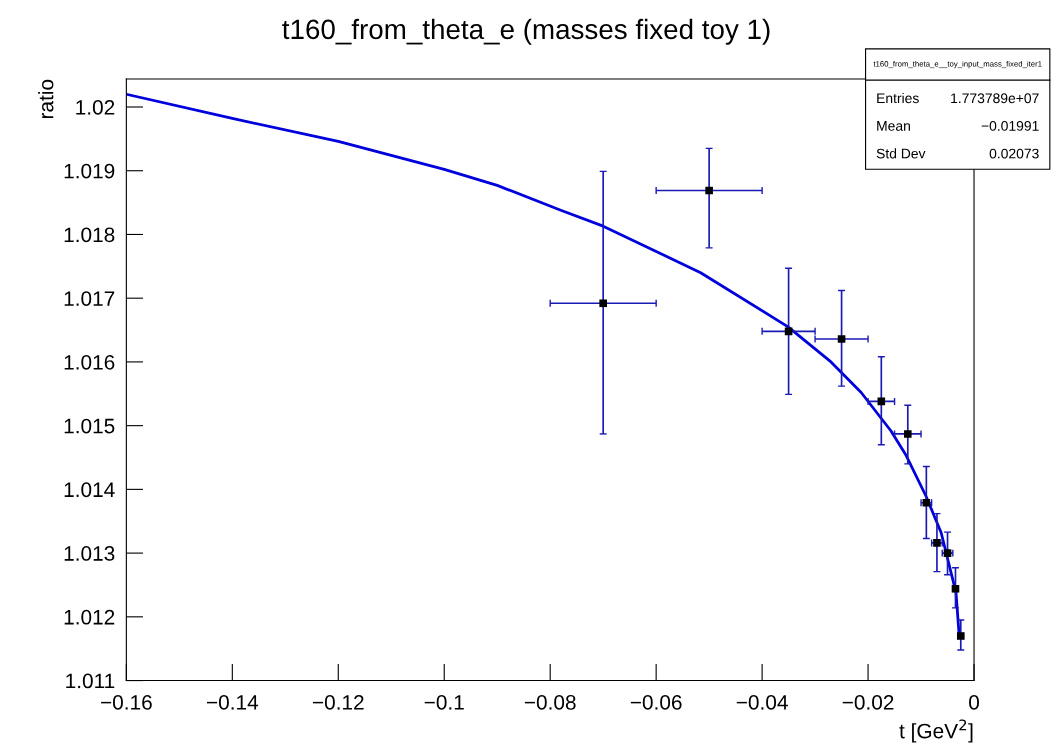 This screenshot has height=752, width=1053. What do you see at coordinates (232, 702) in the screenshot?
I see `x-tick-label: −0.14` at bounding box center [232, 702].